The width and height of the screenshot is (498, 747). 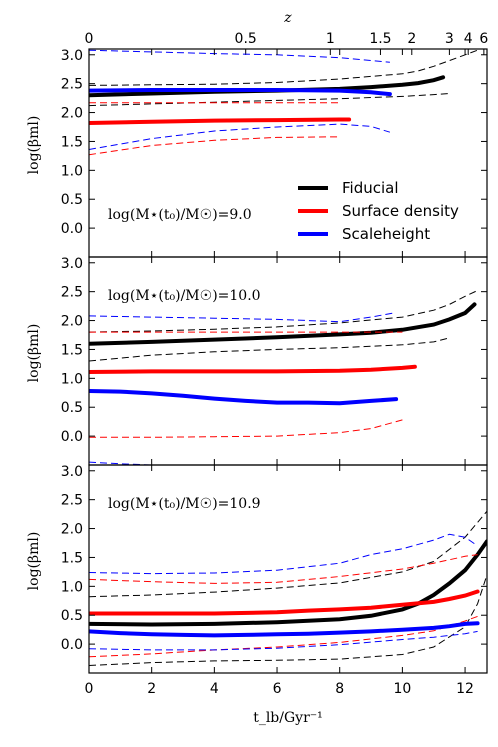 What do you see at coordinates (72, 114) in the screenshot?
I see `y-tick-label-1: 2.0` at bounding box center [72, 114].